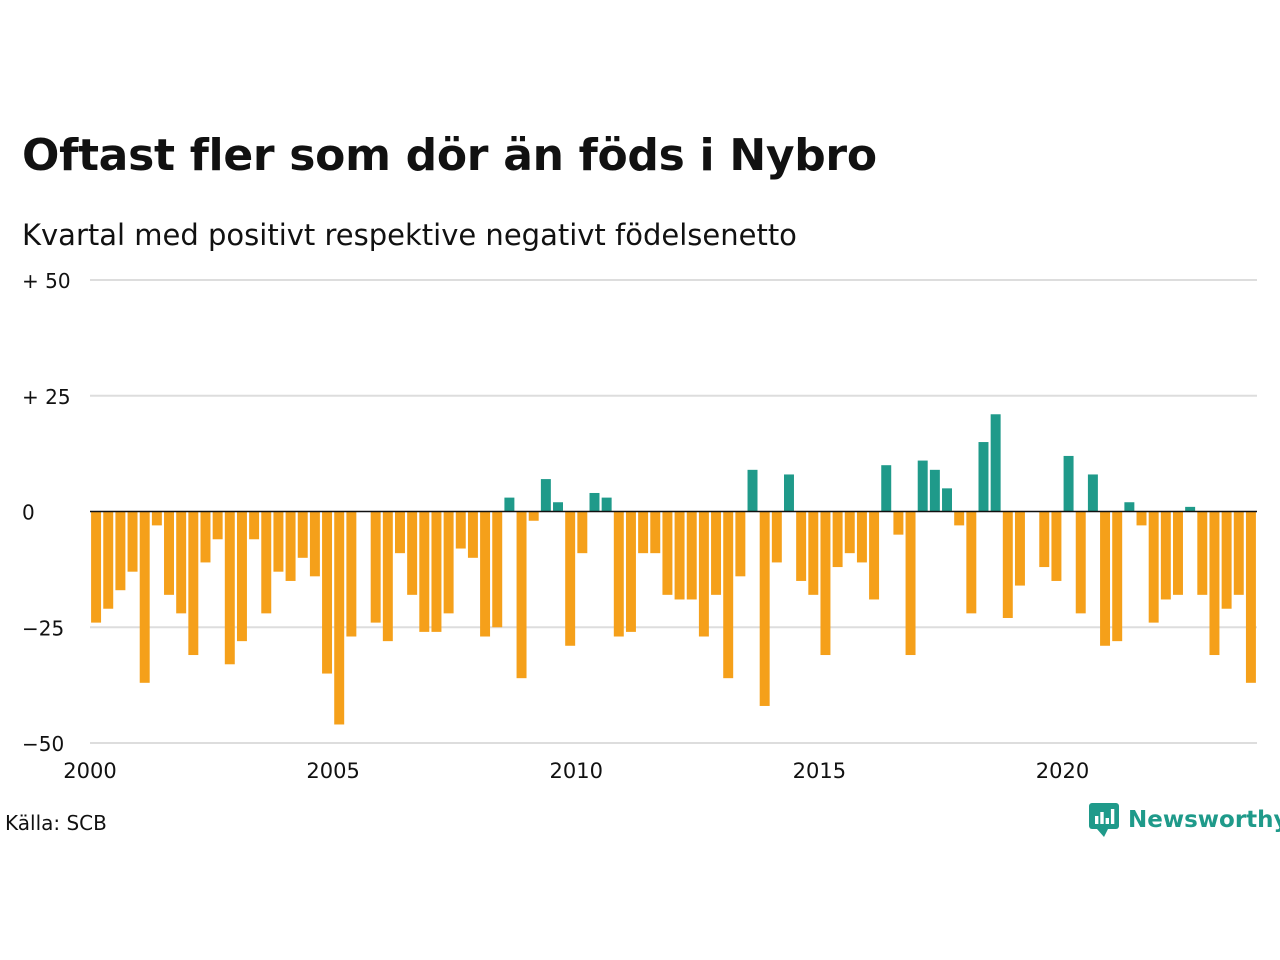 The height and width of the screenshot is (960, 1280). What do you see at coordinates (449, 155) in the screenshot?
I see `chart-title: Oftast fler som dör än föds i Nybro` at bounding box center [449, 155].